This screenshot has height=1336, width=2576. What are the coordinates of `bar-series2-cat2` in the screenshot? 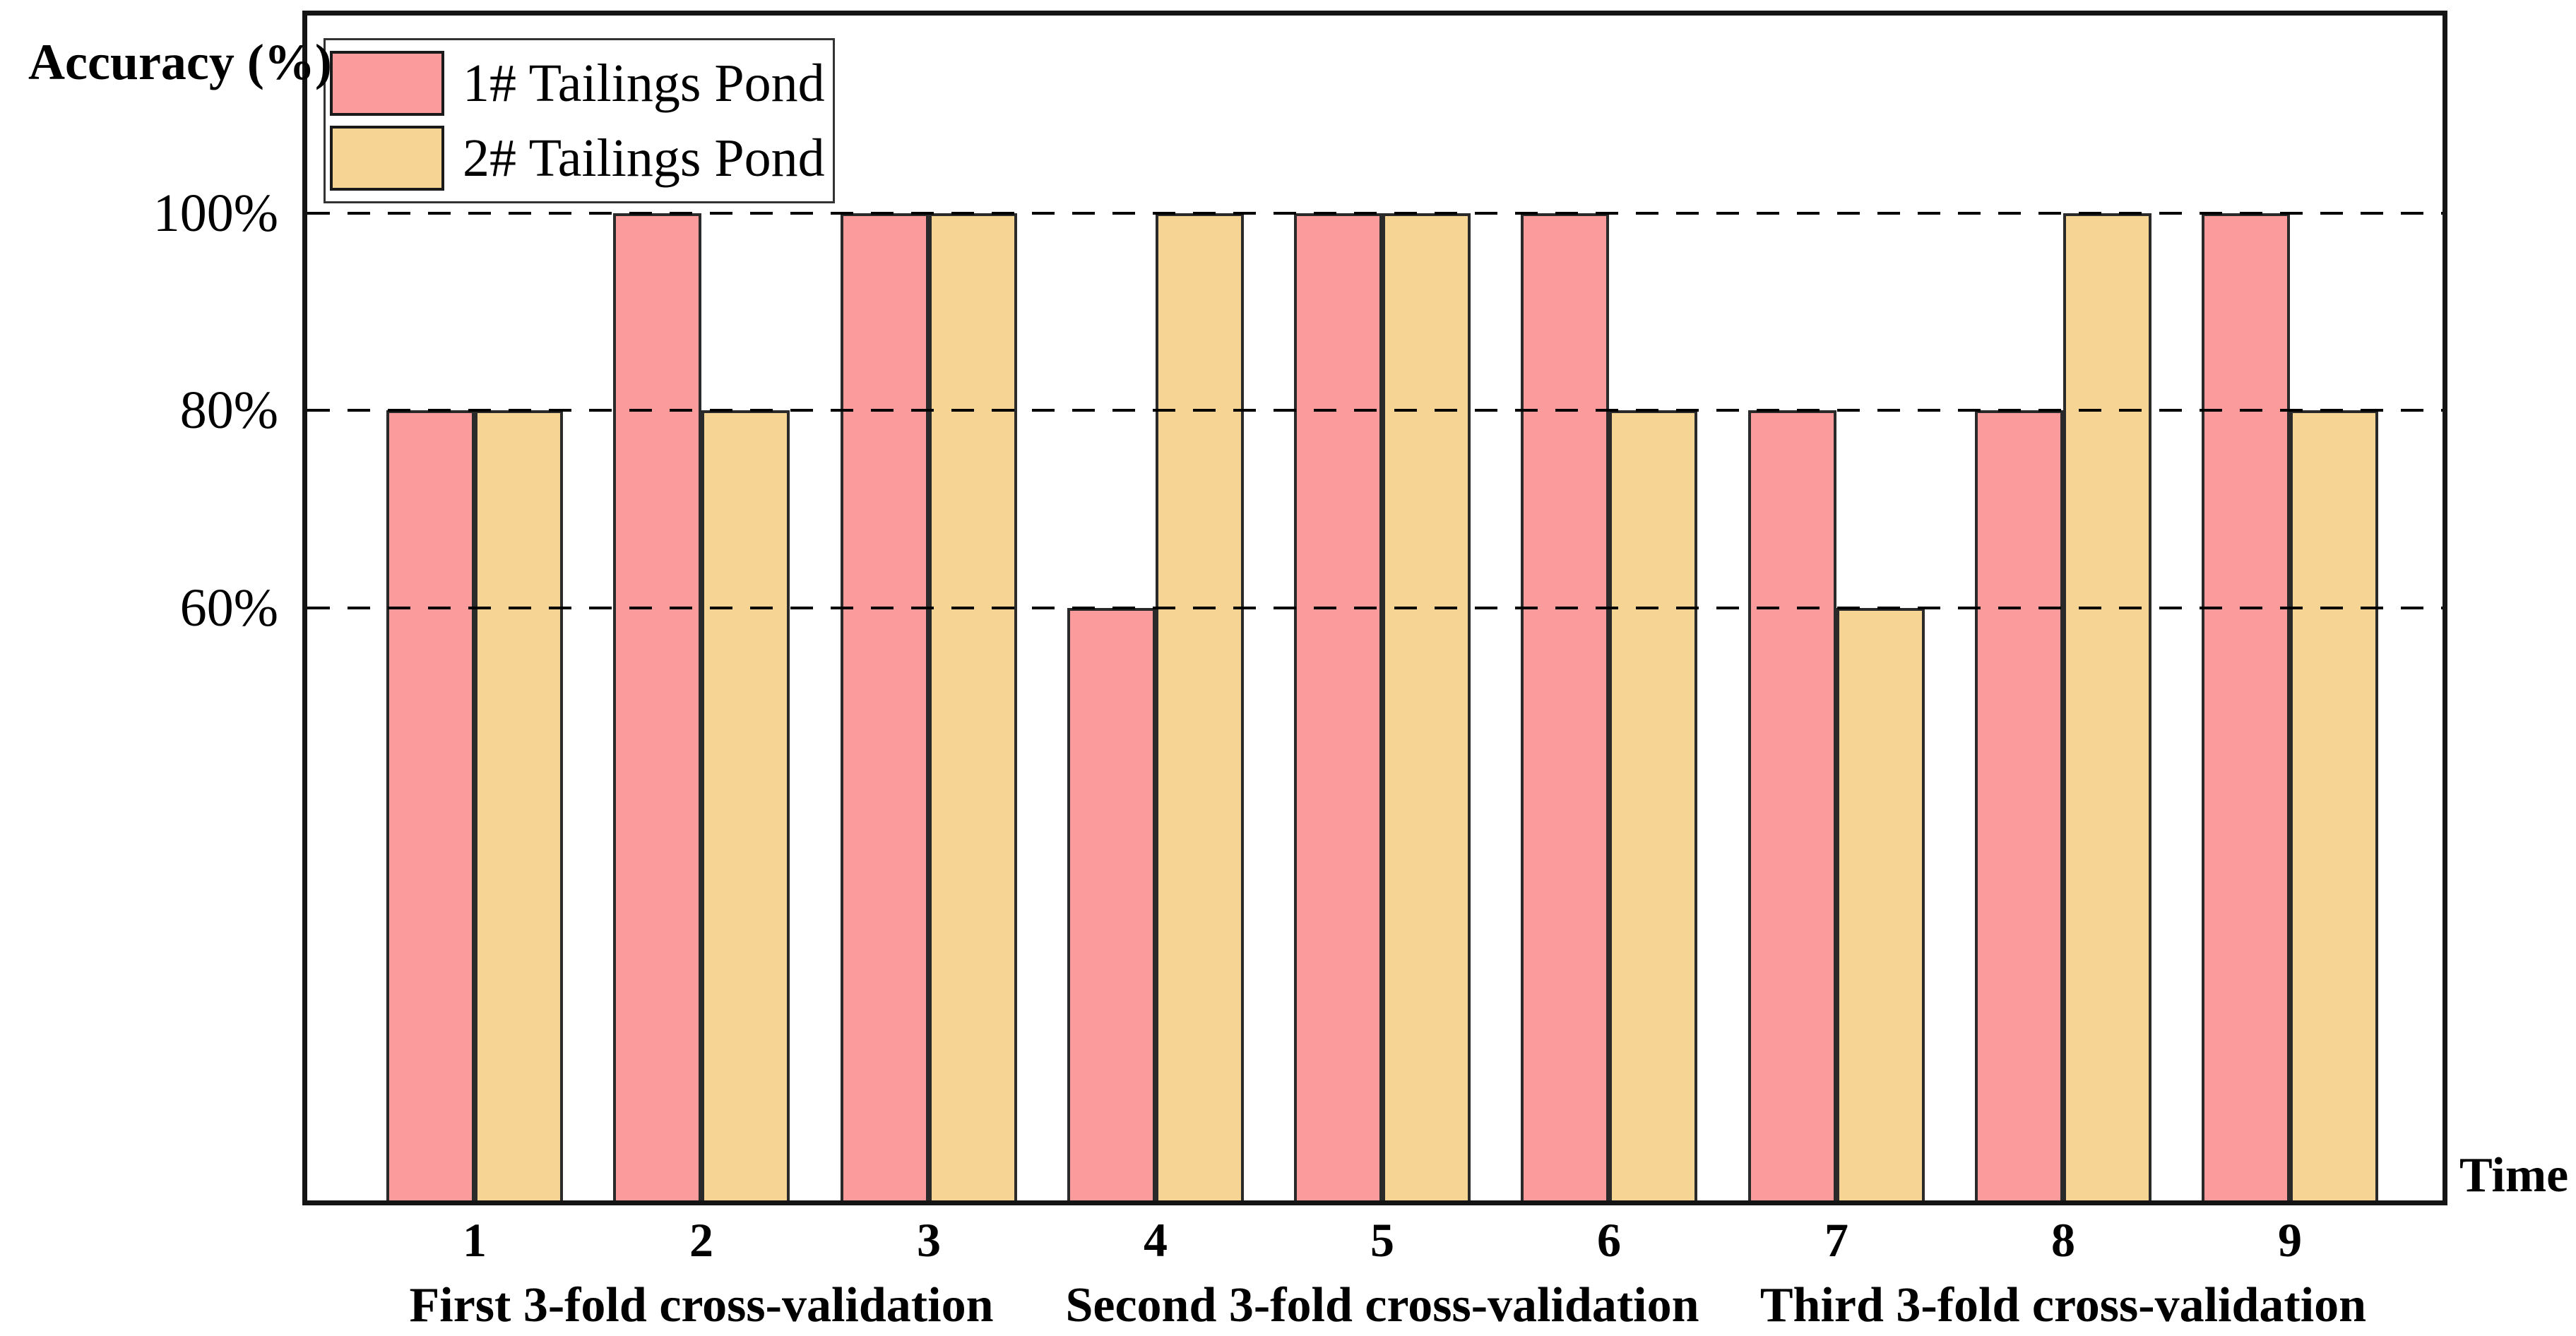 It's located at (745, 805).